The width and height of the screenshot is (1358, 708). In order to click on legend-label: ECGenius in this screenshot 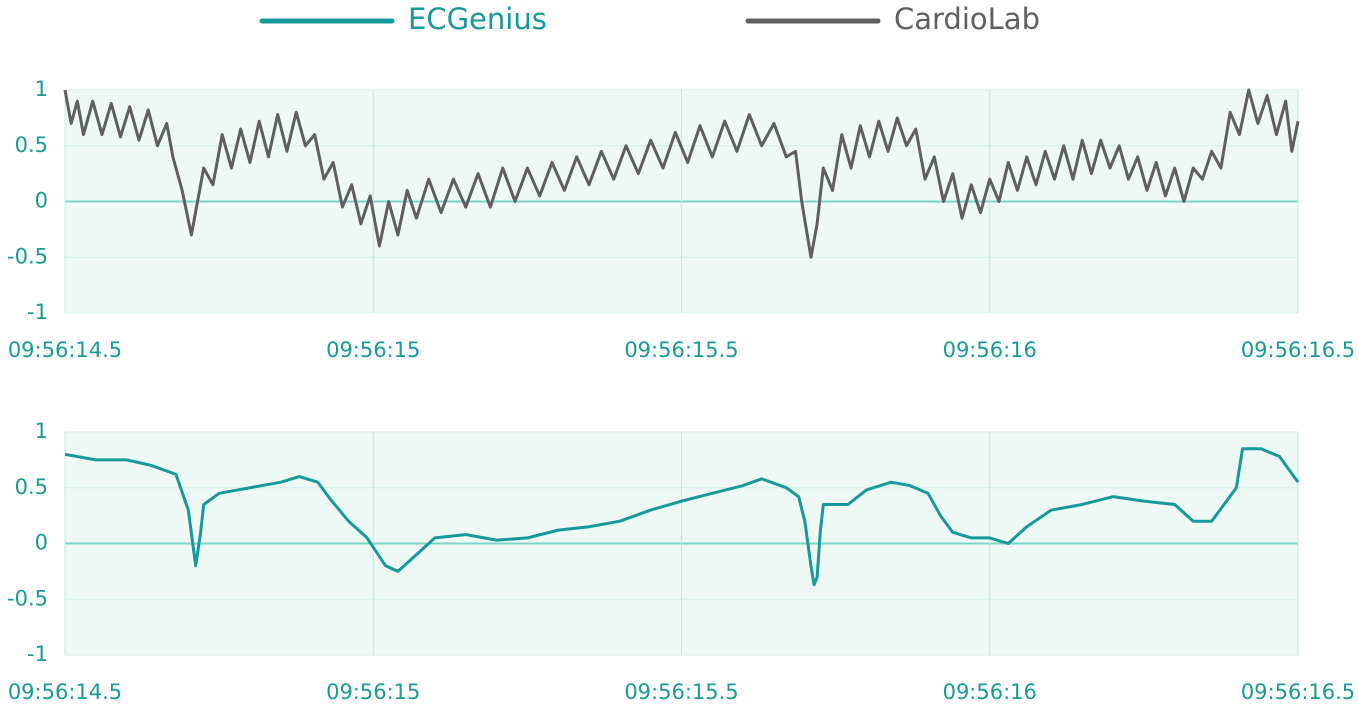, I will do `click(477, 19)`.